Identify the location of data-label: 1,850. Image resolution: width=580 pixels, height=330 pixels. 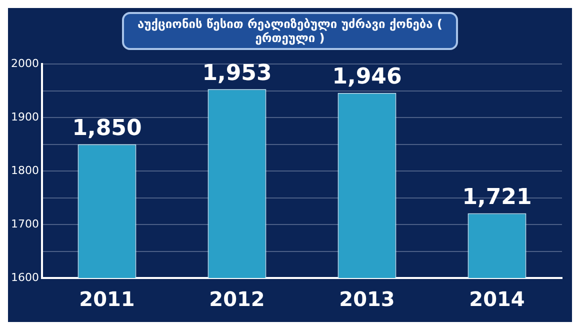
(107, 128).